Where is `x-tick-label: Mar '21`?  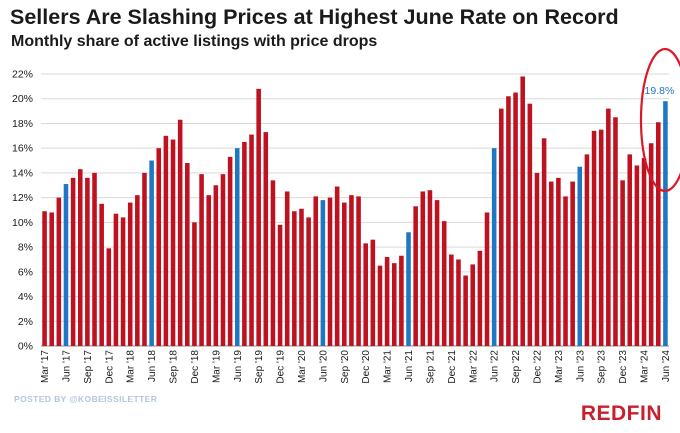
x-tick-label: Mar '21 is located at coordinates (388, 366).